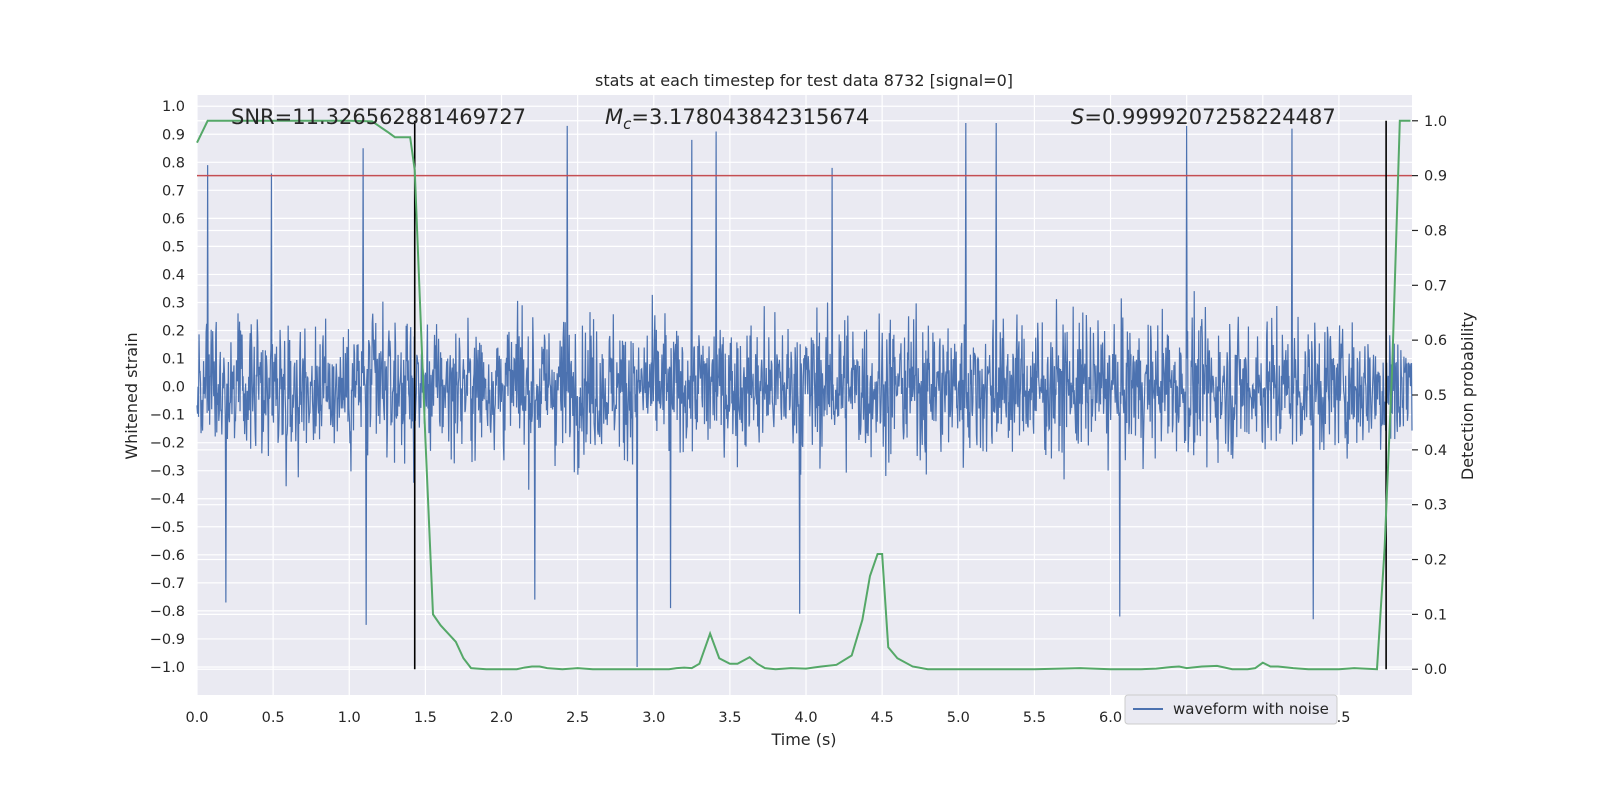 The image size is (1600, 800). Describe the element at coordinates (1077, 117) in the screenshot. I see `s-symbol: S` at that location.